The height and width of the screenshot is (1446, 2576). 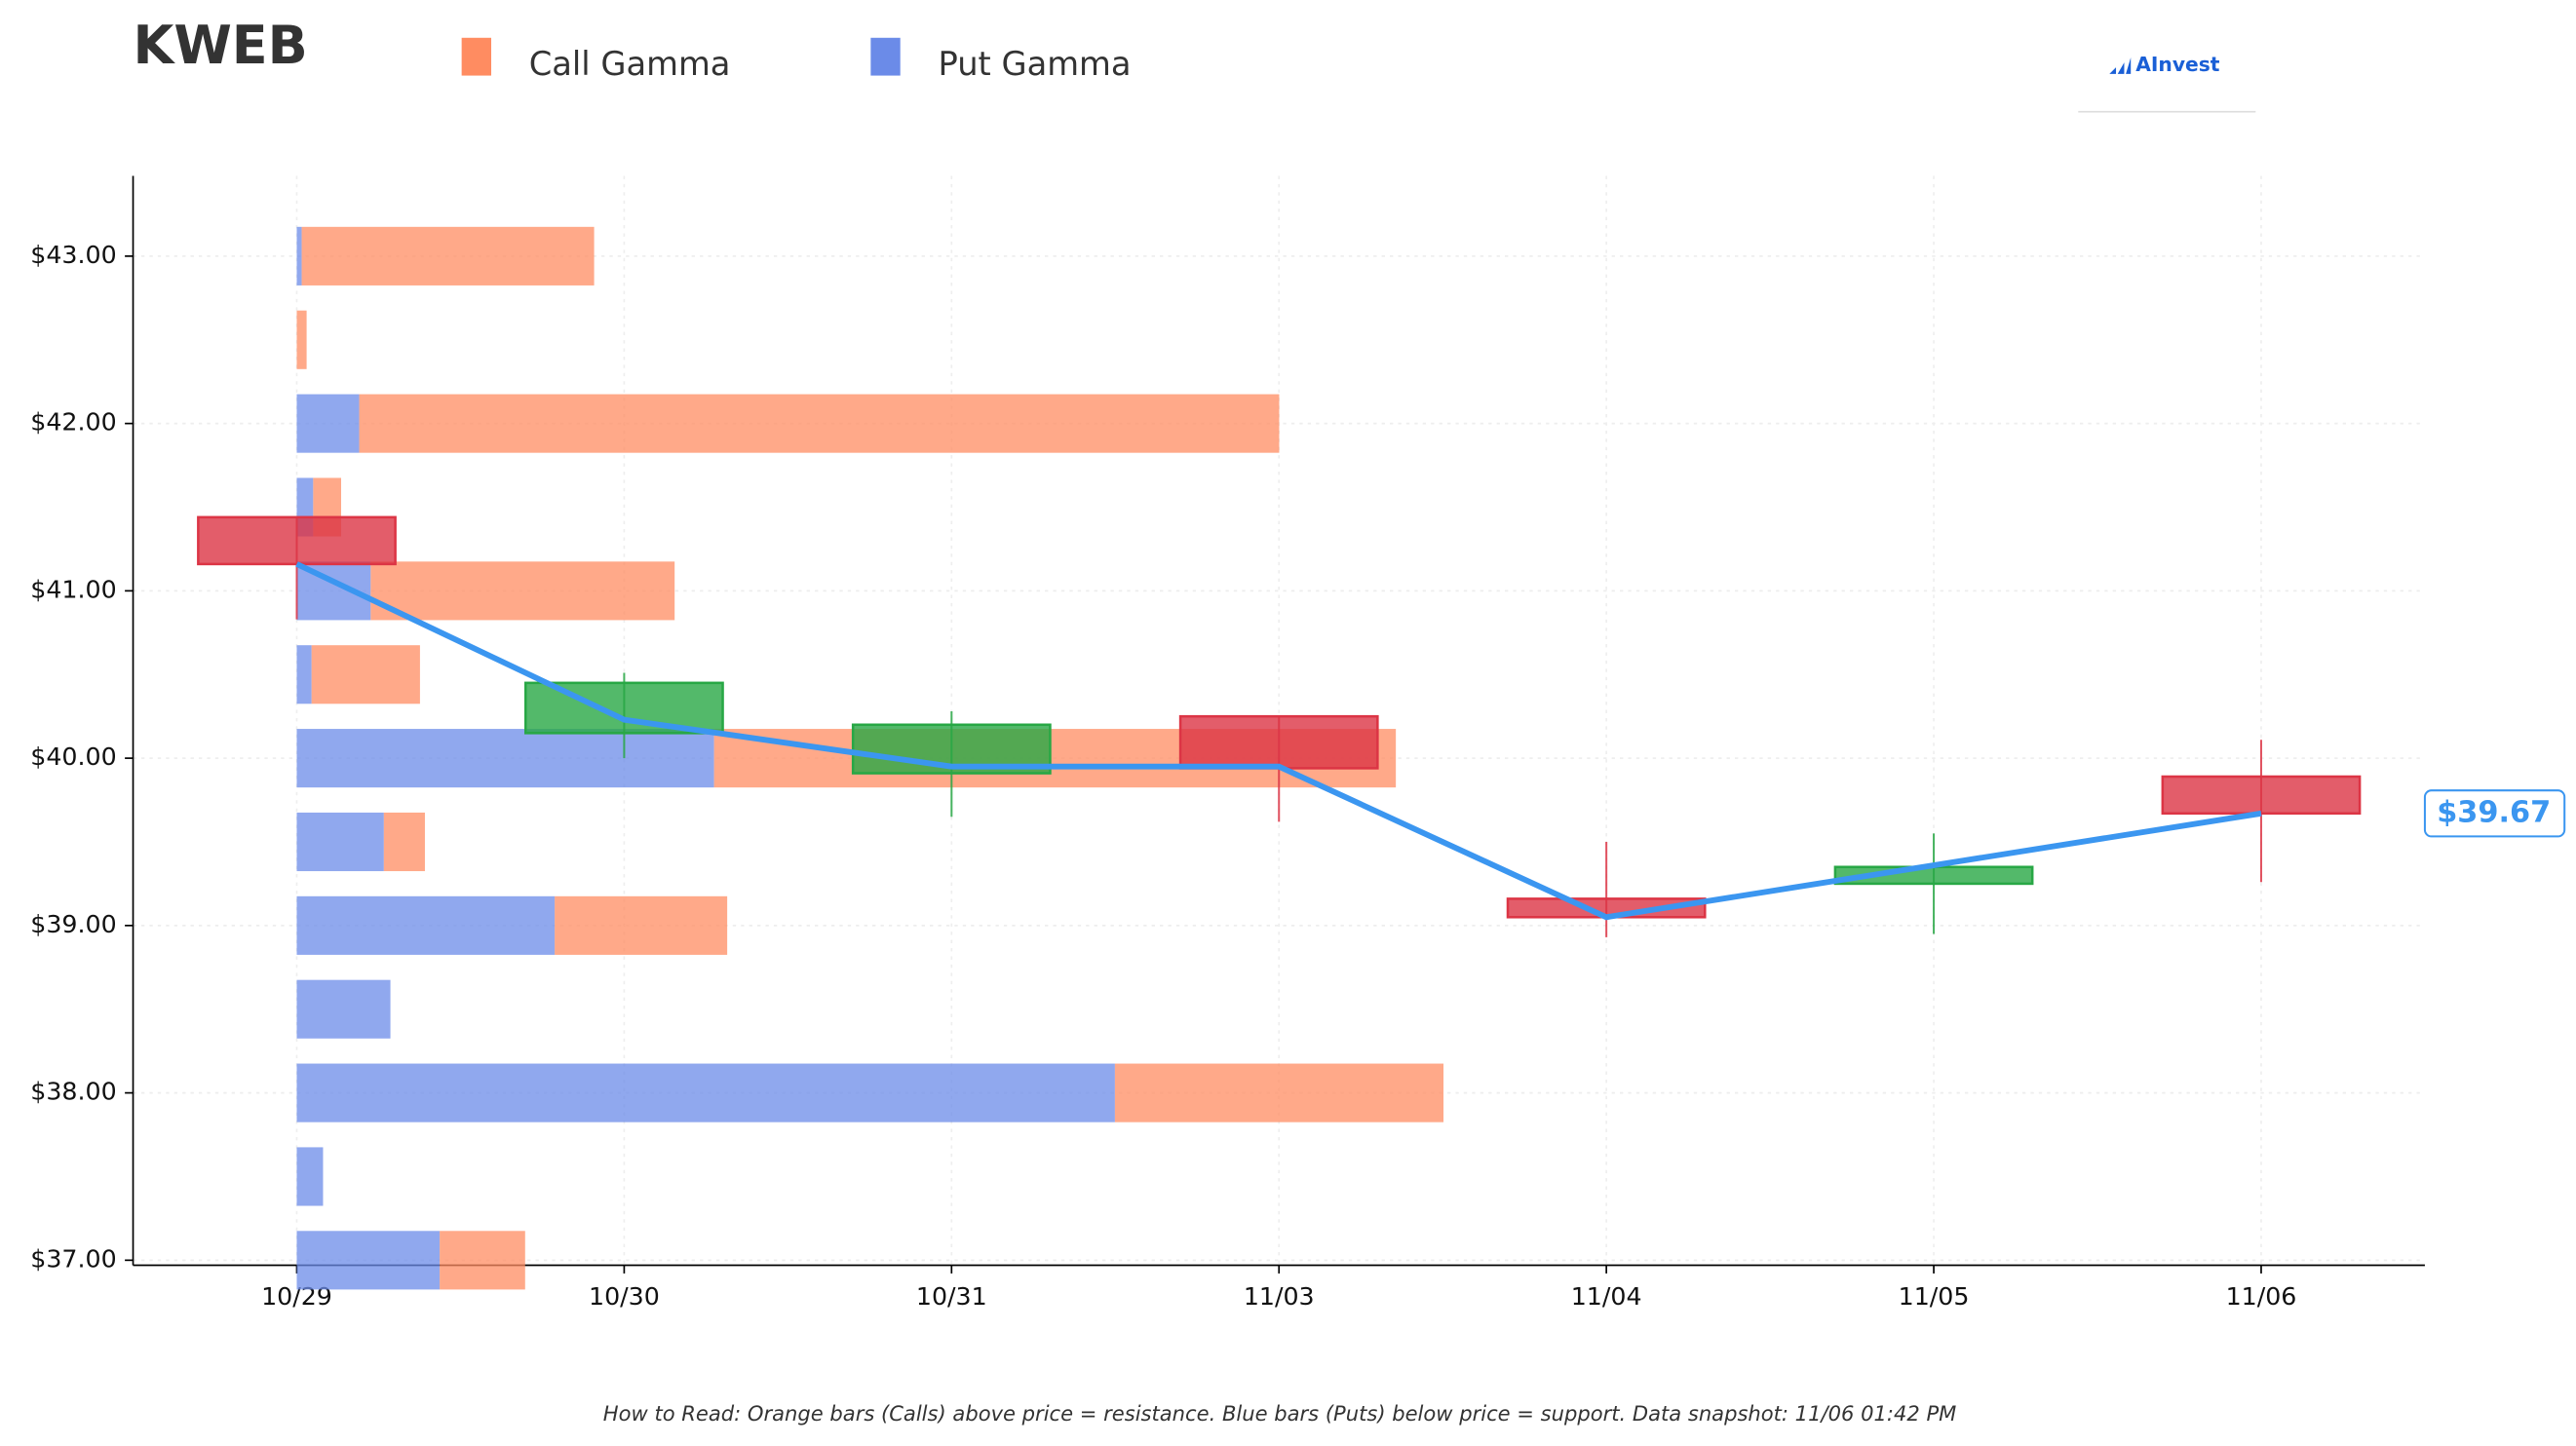 I want to click on last-price-label: $39.67, so click(x=2494, y=812).